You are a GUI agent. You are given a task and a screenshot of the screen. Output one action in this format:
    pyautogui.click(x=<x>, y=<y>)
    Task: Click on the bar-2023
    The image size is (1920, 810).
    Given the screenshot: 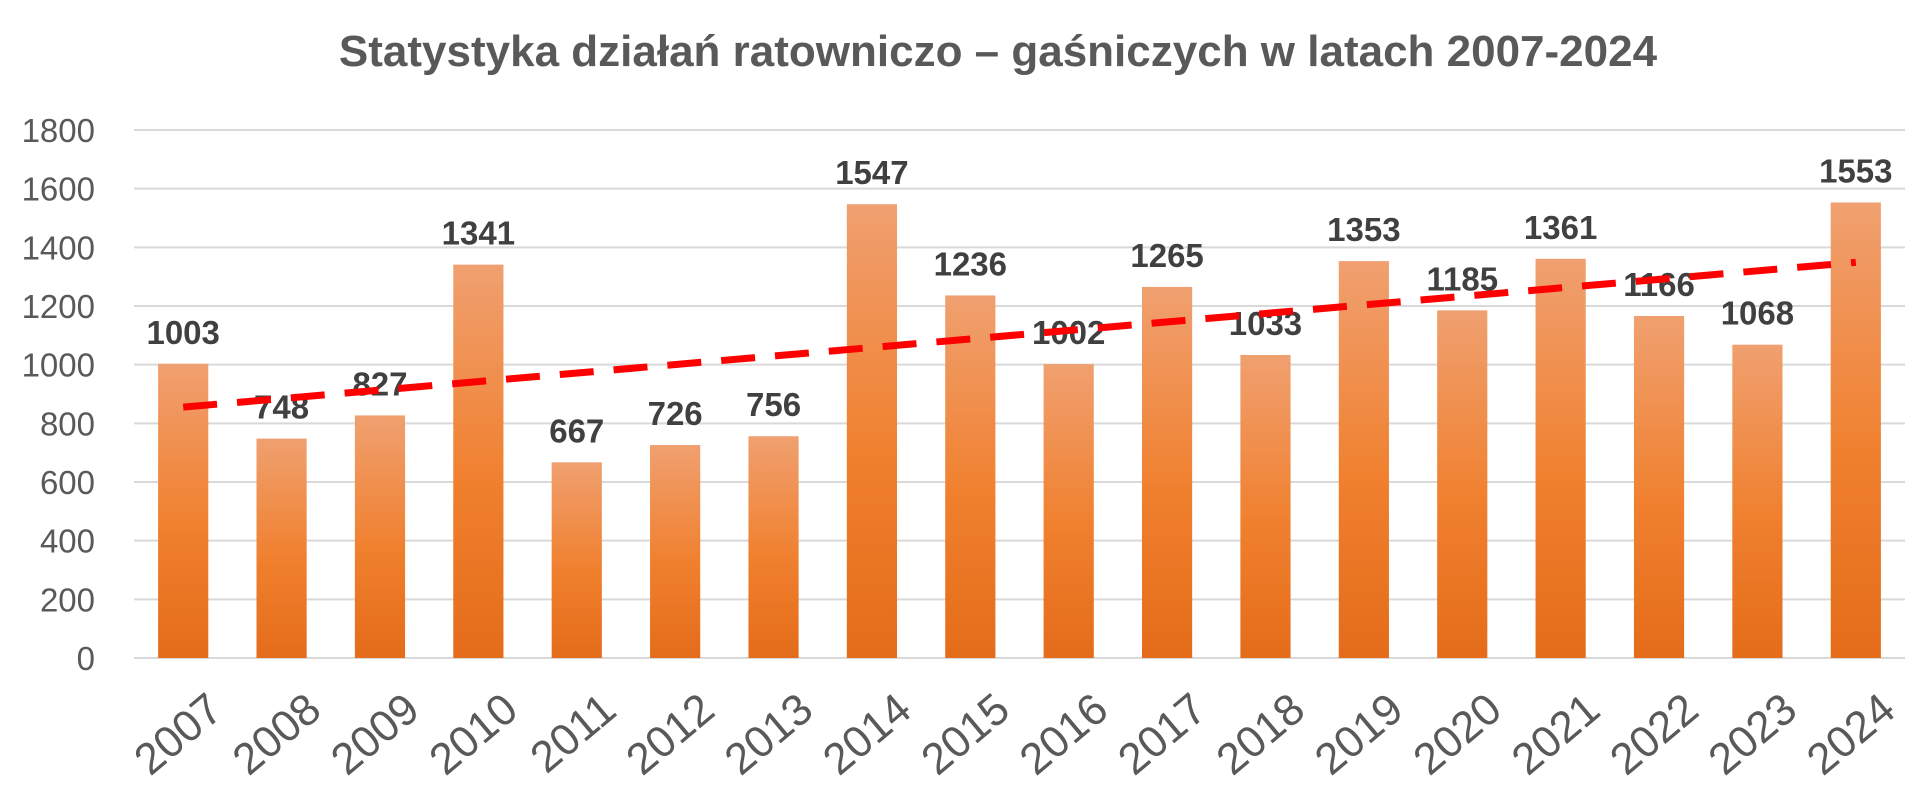 What is the action you would take?
    pyautogui.click(x=1757, y=501)
    